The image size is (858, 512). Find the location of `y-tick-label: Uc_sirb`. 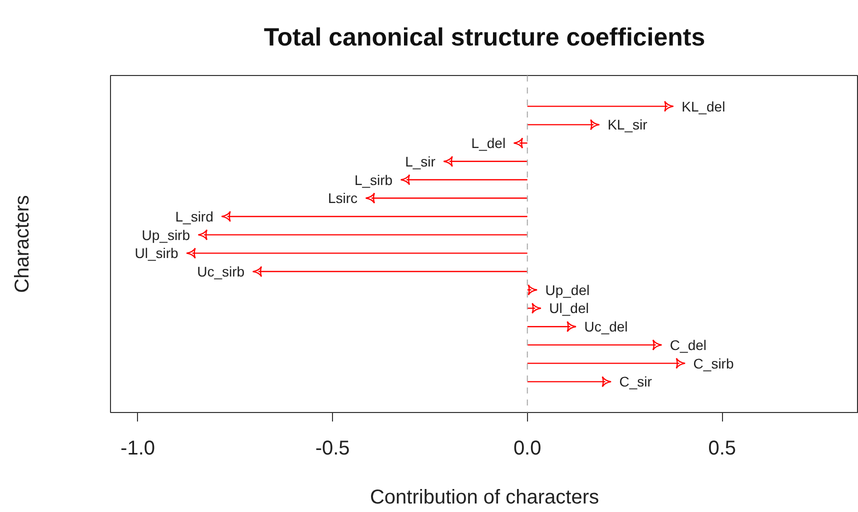

y-tick-label: Uc_sirb is located at coordinates (221, 272).